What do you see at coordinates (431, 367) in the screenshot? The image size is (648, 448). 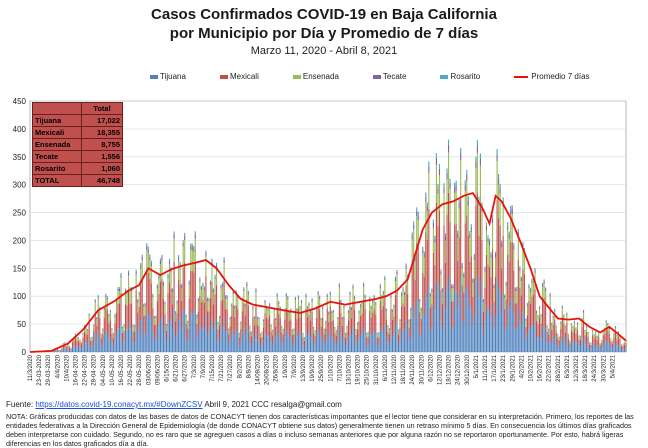 I see `x-tick-label: 6/12/2020` at bounding box center [431, 367].